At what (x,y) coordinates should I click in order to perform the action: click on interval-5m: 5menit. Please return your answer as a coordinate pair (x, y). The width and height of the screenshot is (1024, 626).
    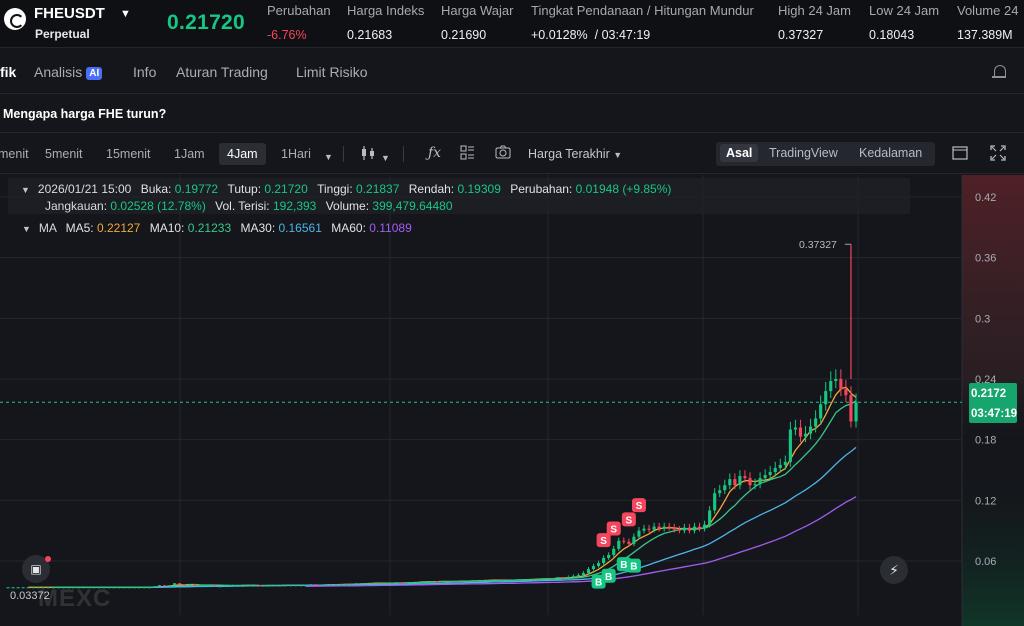
    Looking at the image, I should click on (64, 154).